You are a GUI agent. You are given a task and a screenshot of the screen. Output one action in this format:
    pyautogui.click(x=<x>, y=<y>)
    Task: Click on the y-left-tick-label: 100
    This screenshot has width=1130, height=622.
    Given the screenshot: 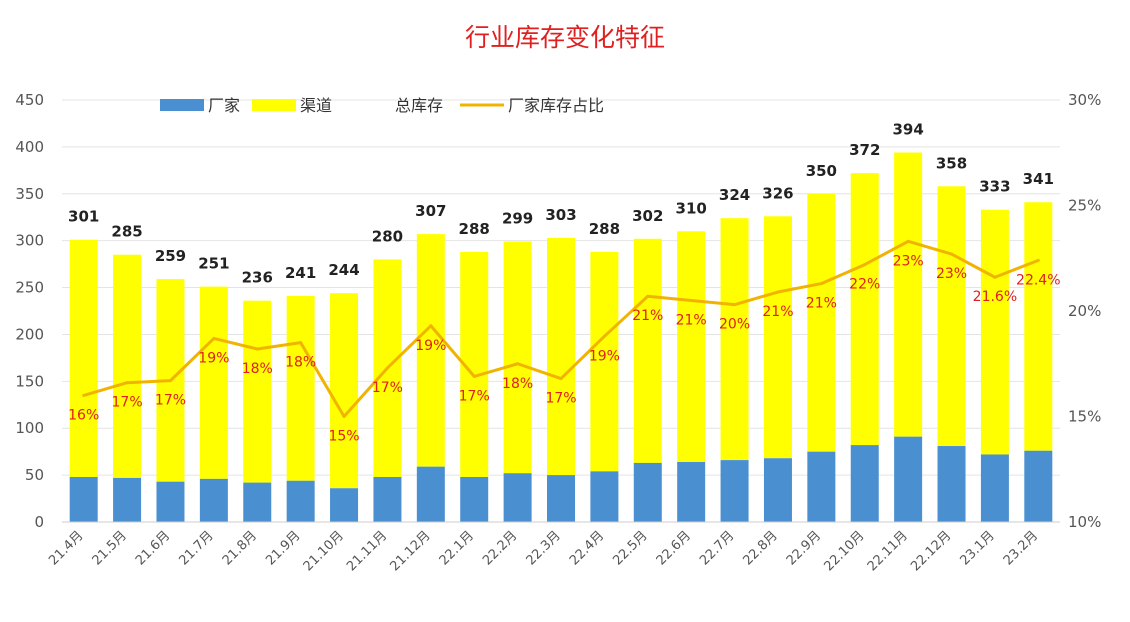 What is the action you would take?
    pyautogui.click(x=29, y=428)
    